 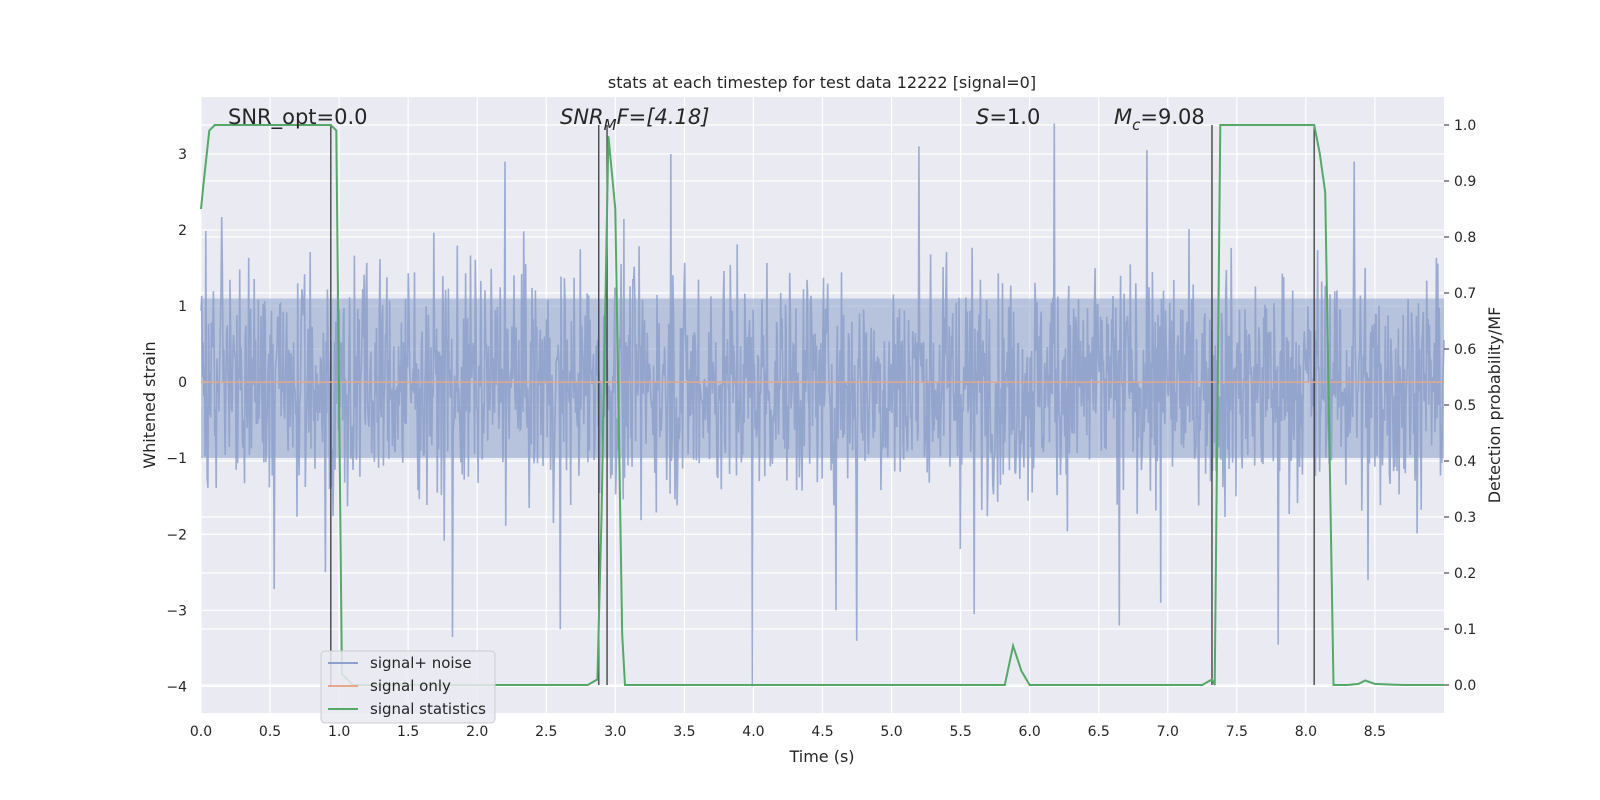 I want to click on x-tick-label: 1.5, so click(x=408, y=732).